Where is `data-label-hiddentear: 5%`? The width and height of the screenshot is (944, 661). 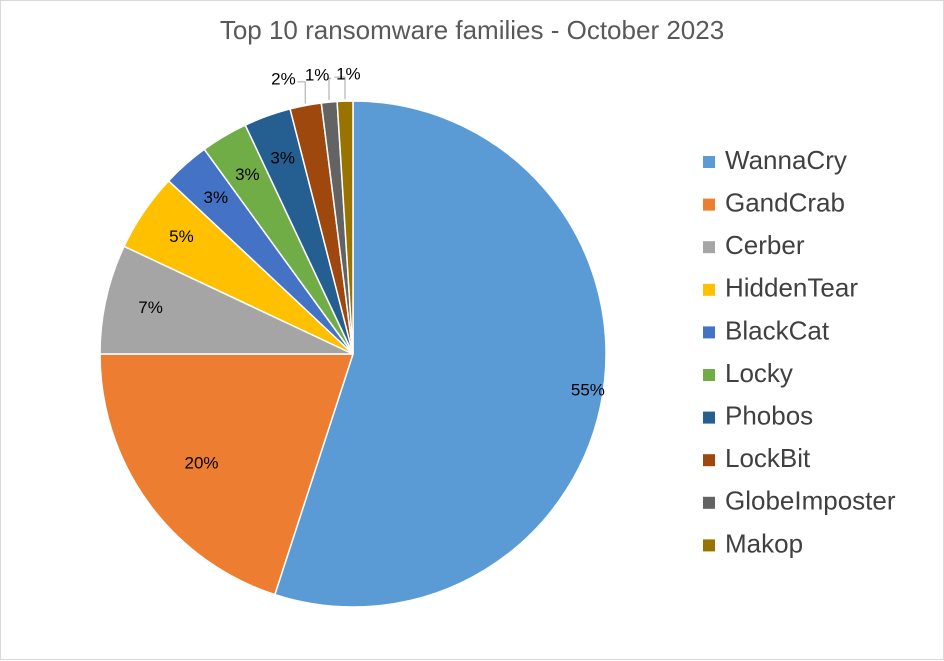
data-label-hiddentear: 5% is located at coordinates (181, 236).